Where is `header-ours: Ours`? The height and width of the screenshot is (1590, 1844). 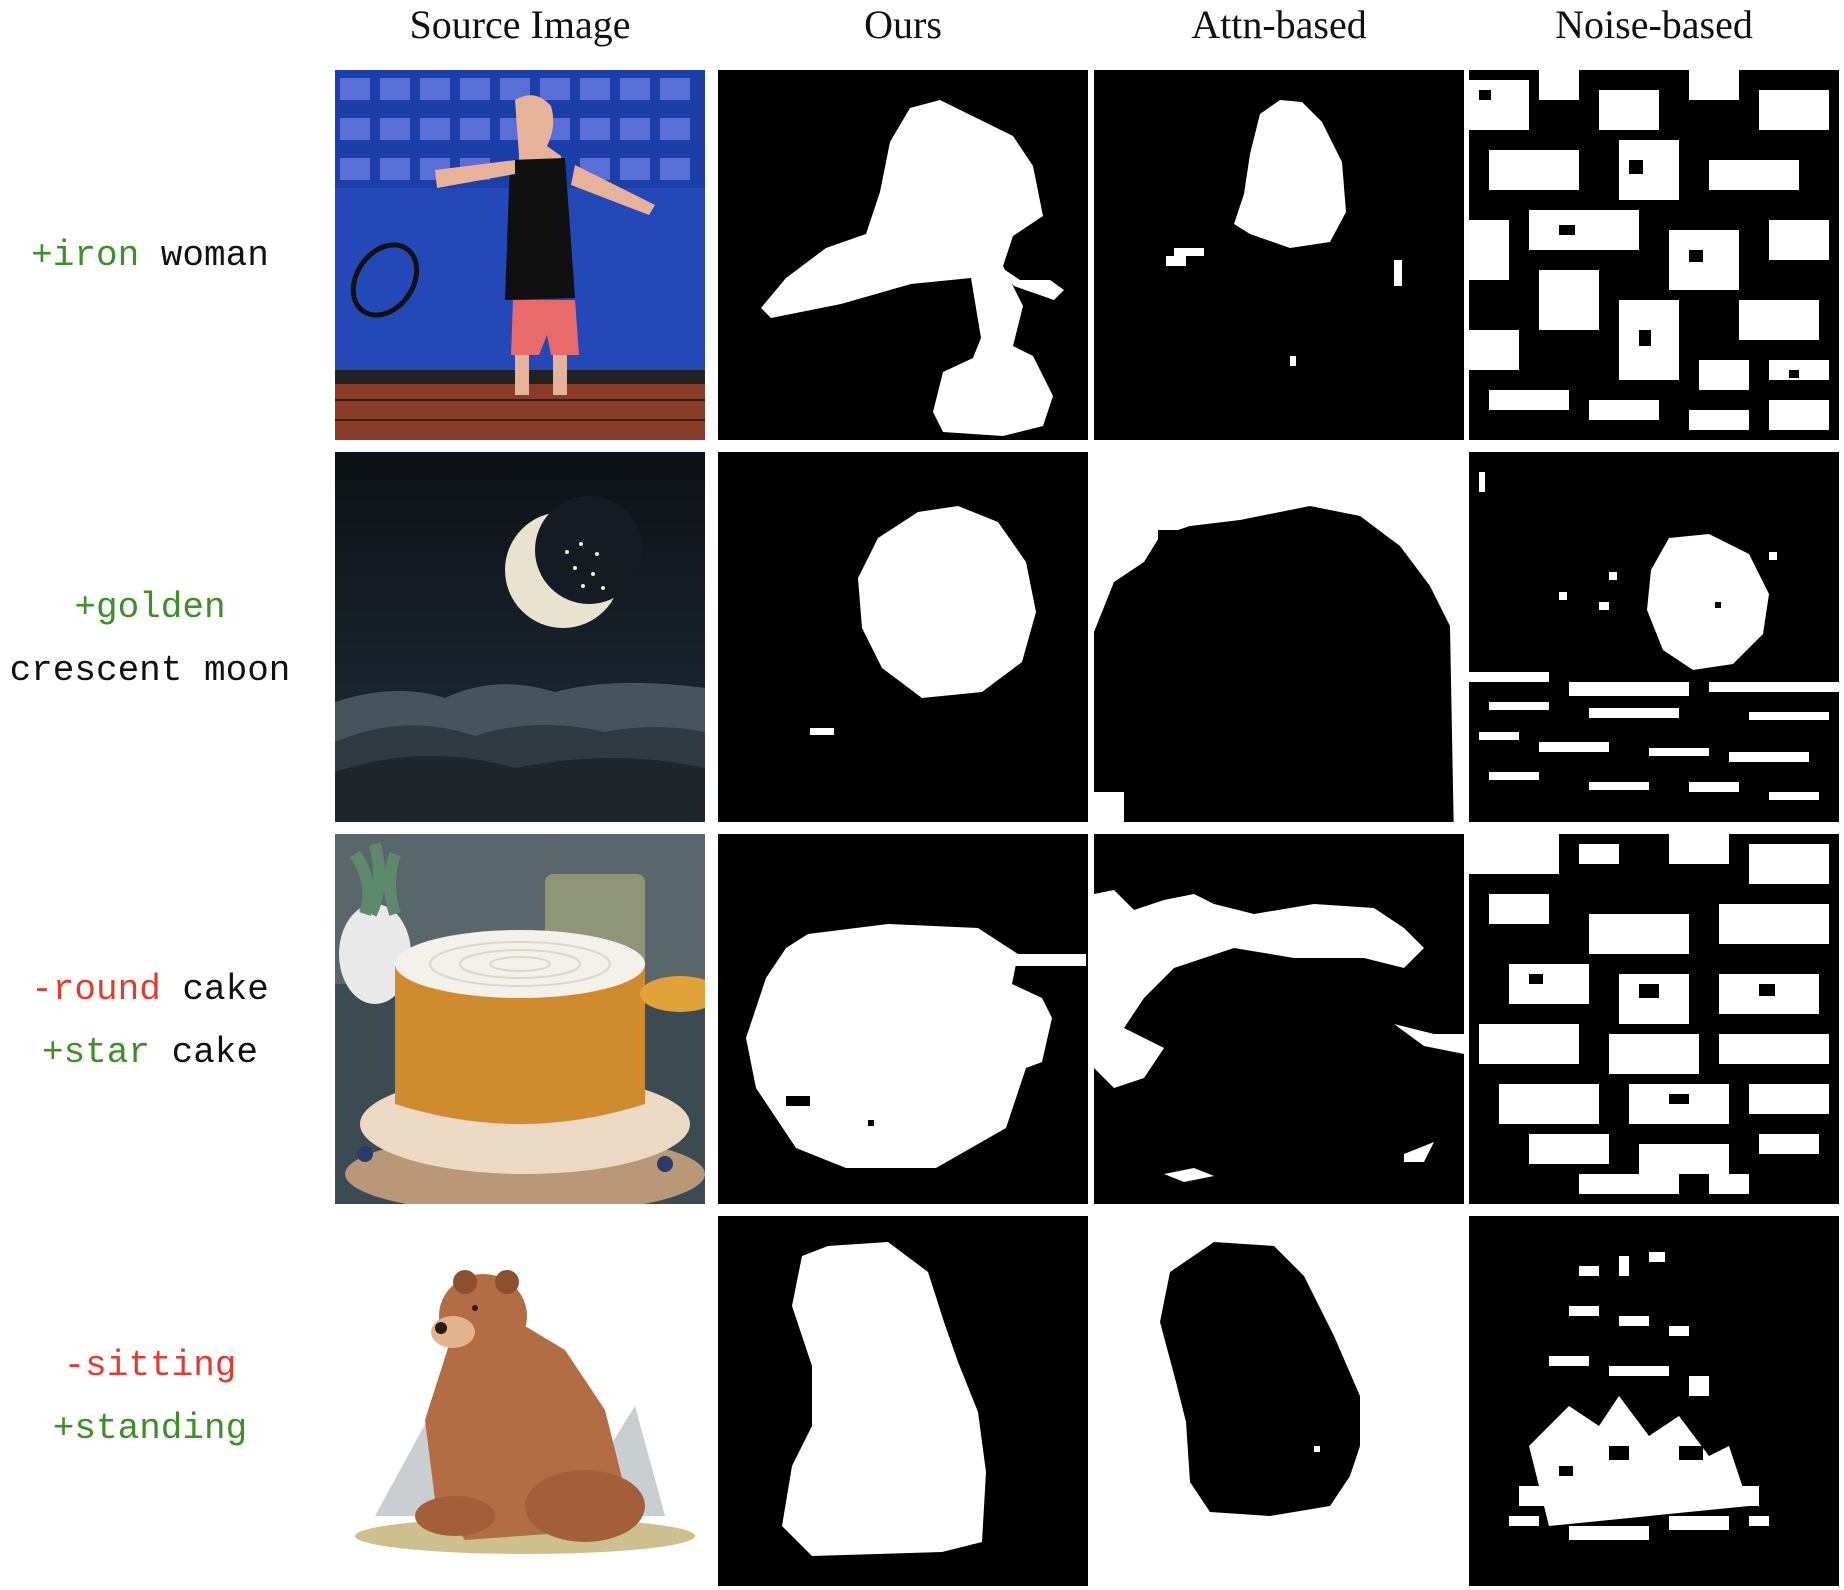 header-ours: Ours is located at coordinates (903, 24).